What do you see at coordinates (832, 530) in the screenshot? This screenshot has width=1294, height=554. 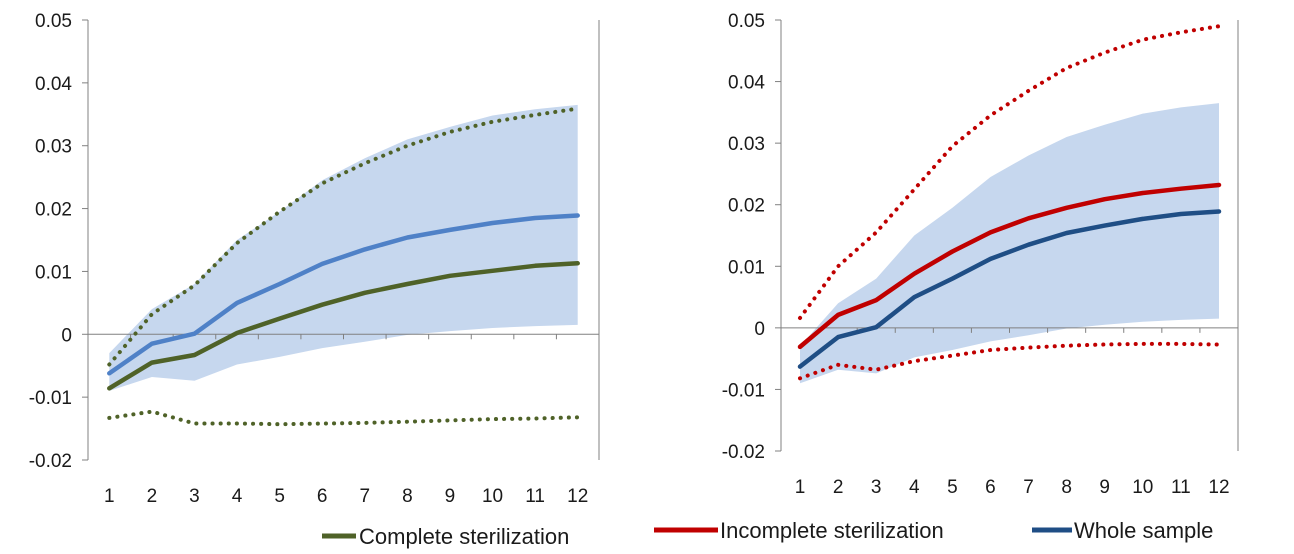 I see `legend-label-incomplete: Incomplete sterilization` at bounding box center [832, 530].